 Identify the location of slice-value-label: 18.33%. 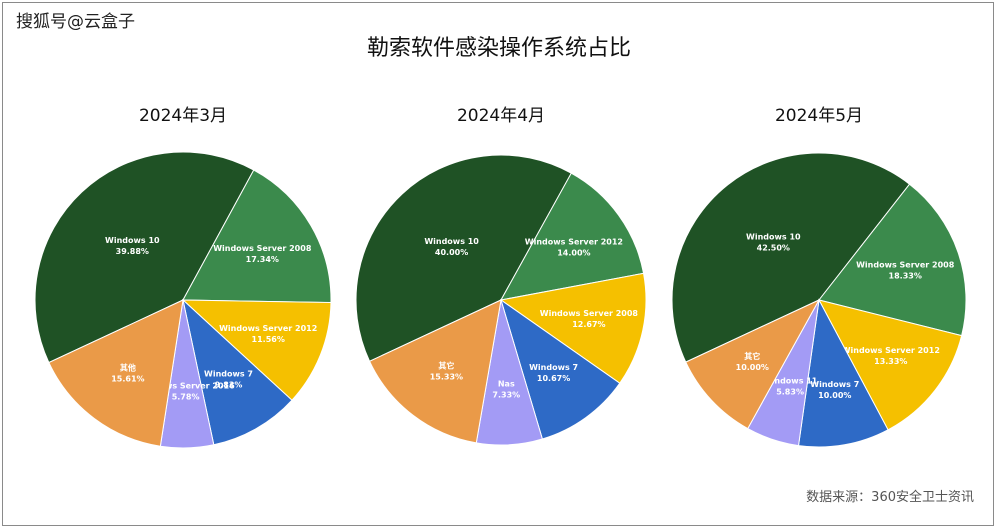
(905, 275).